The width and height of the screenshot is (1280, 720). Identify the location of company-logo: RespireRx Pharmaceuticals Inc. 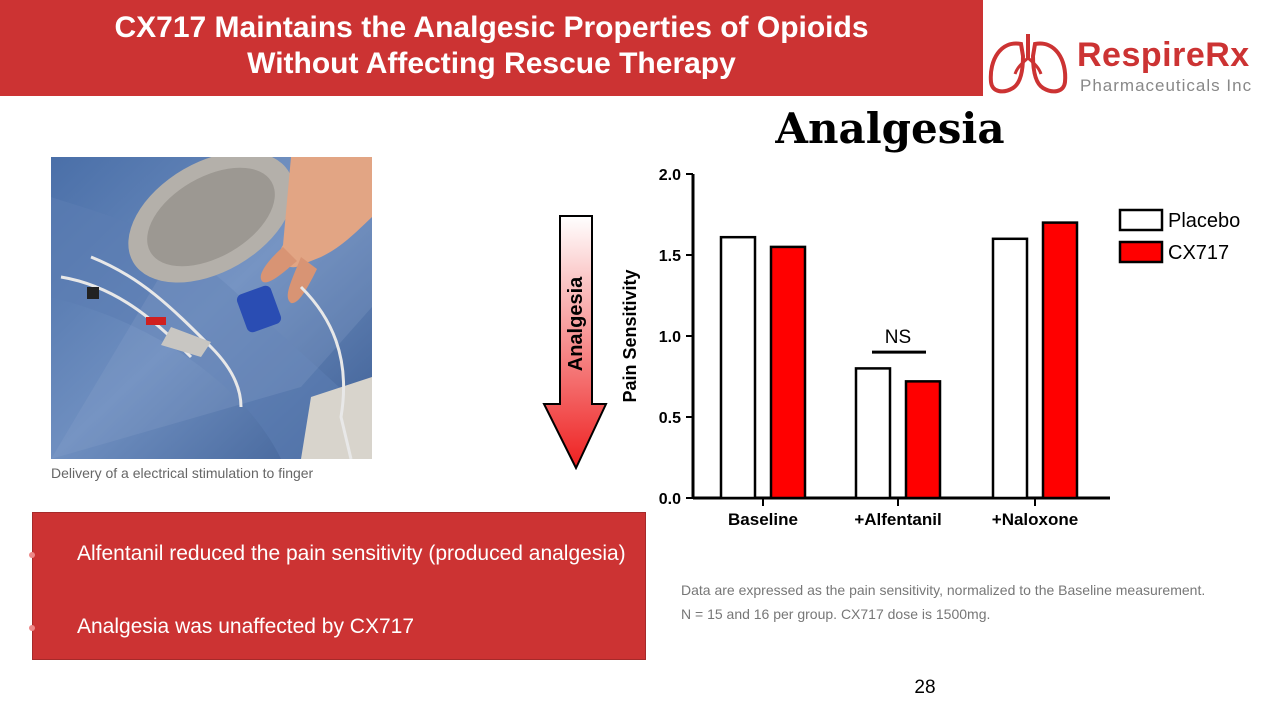
(1132, 65).